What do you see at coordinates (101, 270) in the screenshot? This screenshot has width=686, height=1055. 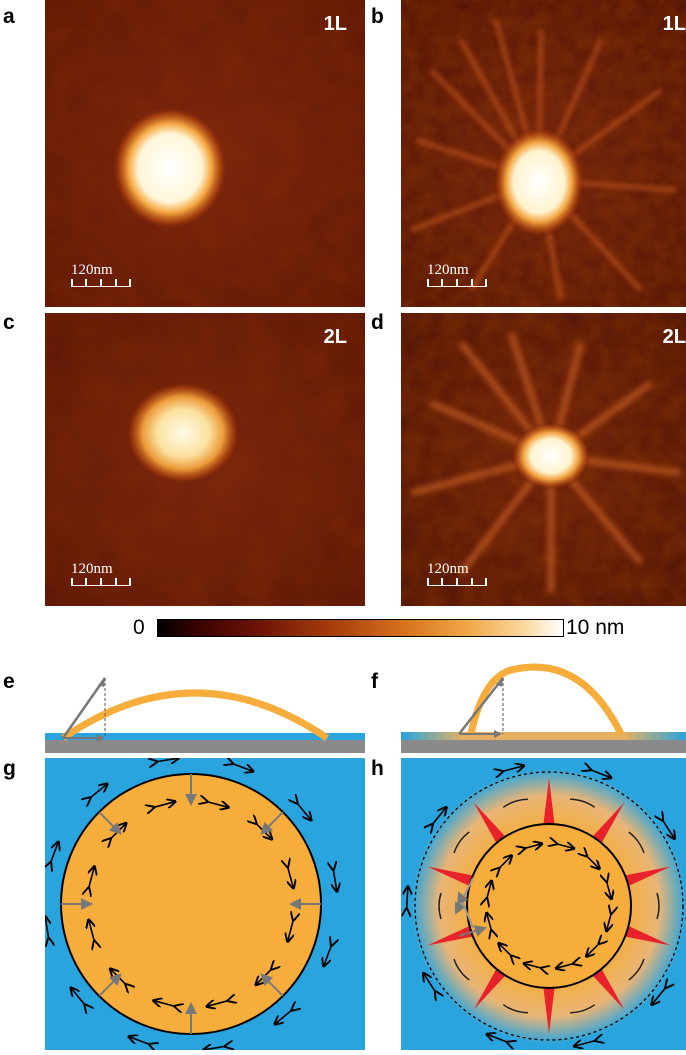 I see `scale-text-a: 120nm` at bounding box center [101, 270].